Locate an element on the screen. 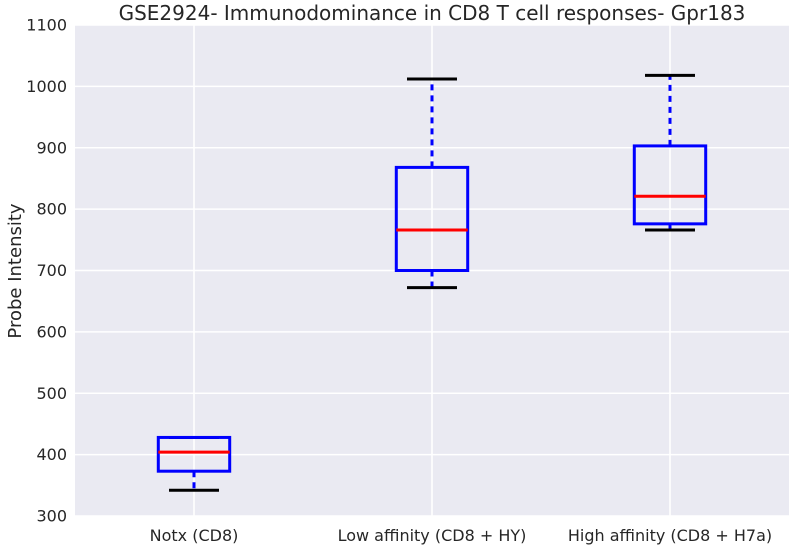  x-tick-label: High affinity (CD8 + H7a) is located at coordinates (670, 535).